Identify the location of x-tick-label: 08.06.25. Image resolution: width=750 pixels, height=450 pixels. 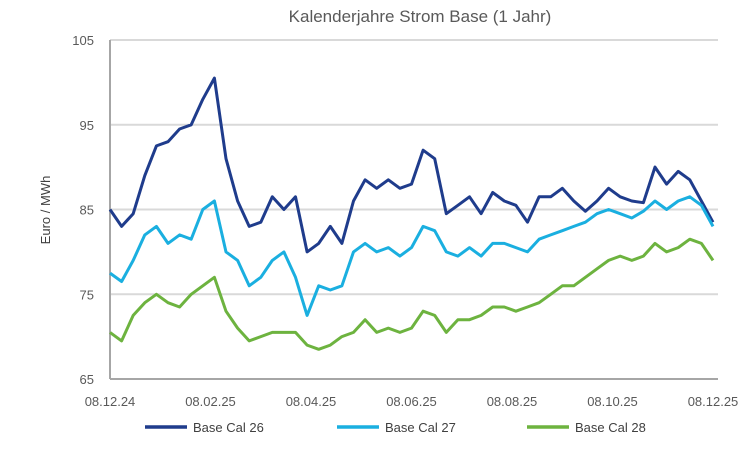
(411, 401).